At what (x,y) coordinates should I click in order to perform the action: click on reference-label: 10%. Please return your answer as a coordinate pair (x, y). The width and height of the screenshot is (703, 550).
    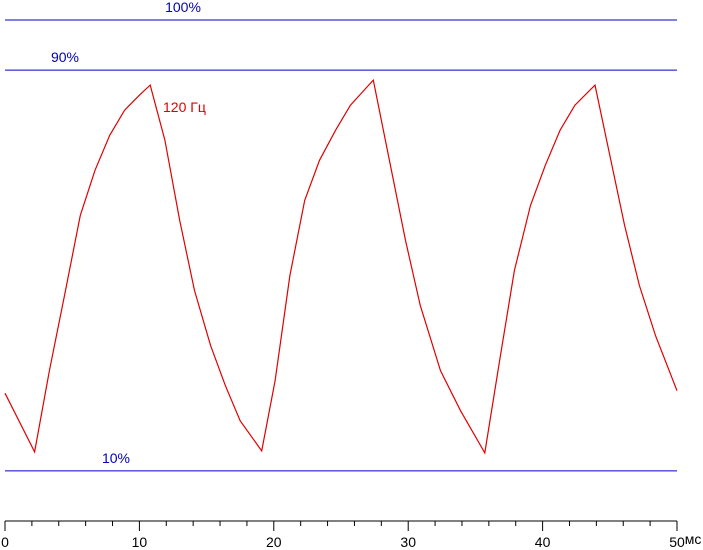
    Looking at the image, I should click on (116, 458).